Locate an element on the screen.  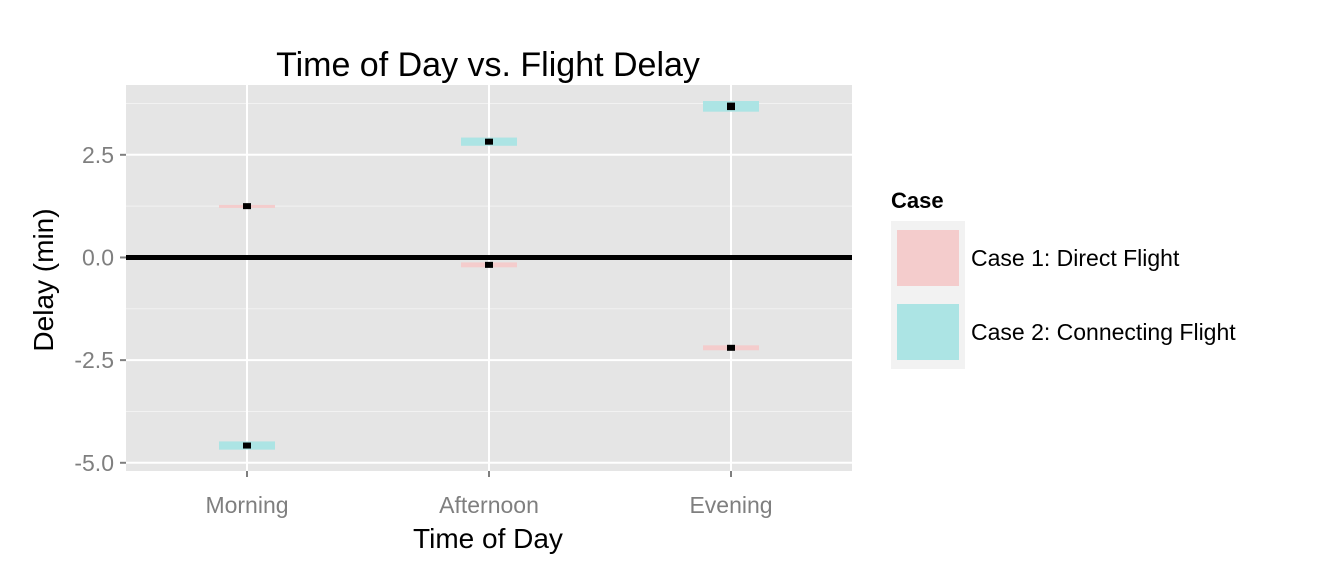
chart-title: Time of Day vs. Flight Delay is located at coordinates (488, 65).